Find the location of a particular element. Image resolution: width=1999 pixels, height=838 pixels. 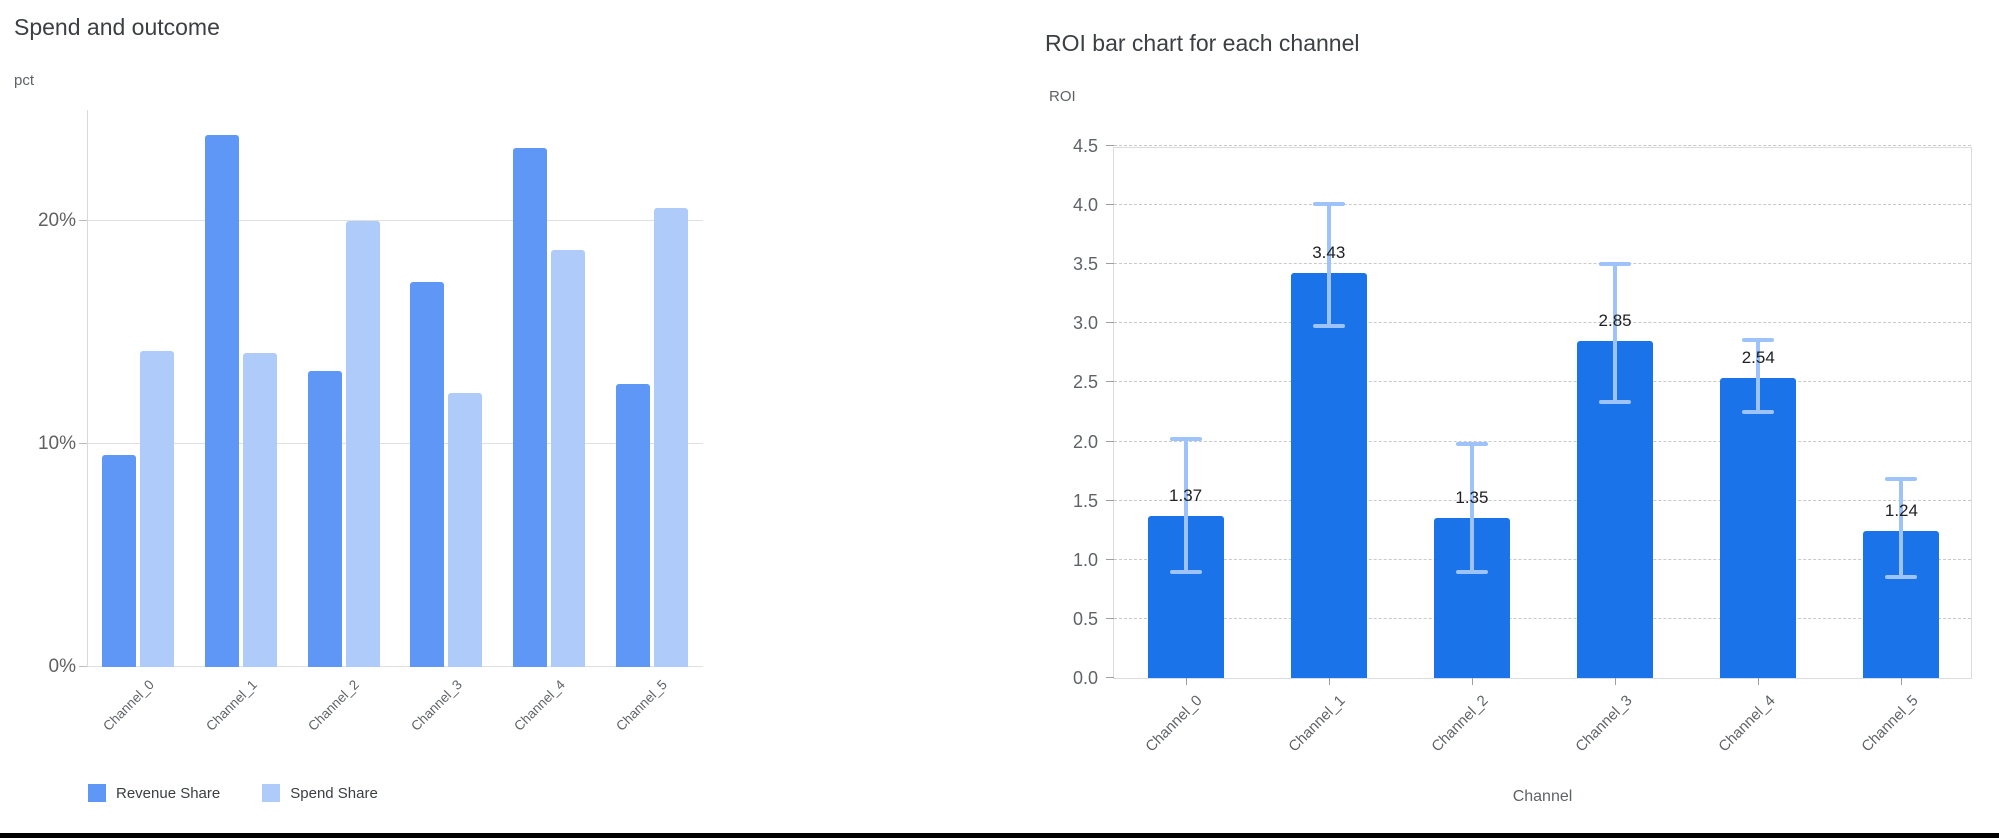

spend-outcome-title: Spend and outcome is located at coordinates (117, 27).